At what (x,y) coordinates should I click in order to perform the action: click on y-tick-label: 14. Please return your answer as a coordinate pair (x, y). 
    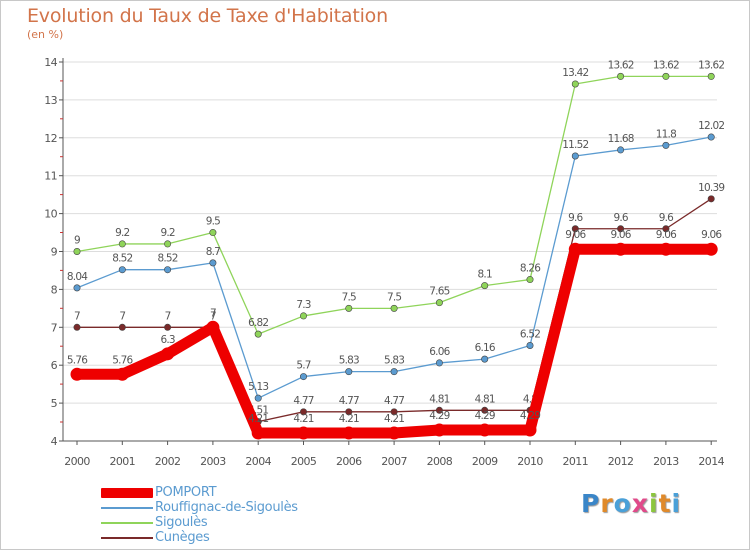
    Looking at the image, I should click on (50, 62).